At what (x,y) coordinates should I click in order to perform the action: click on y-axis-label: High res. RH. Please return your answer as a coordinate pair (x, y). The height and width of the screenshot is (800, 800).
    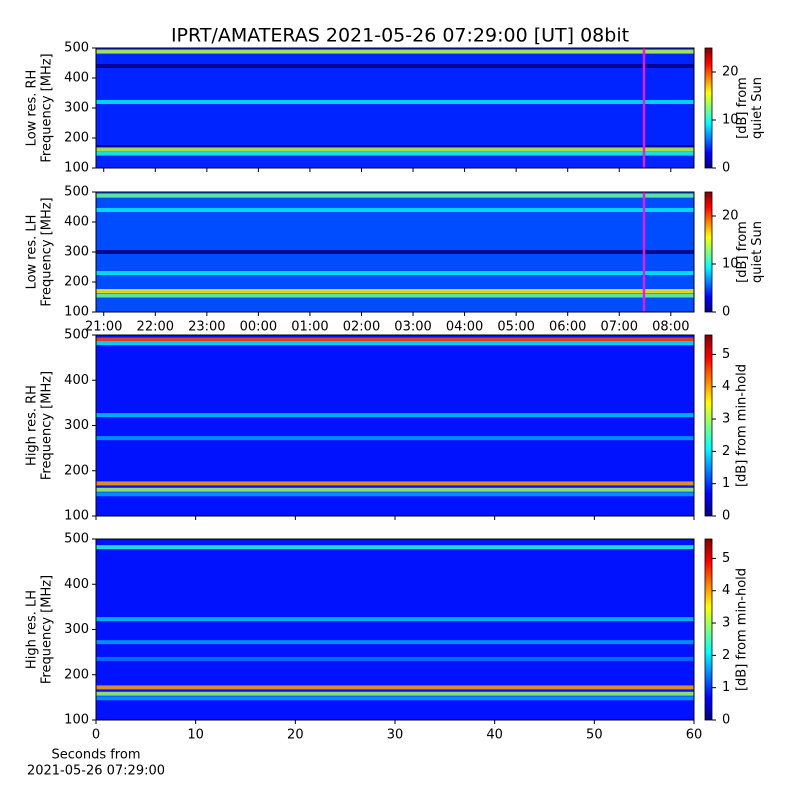
    Looking at the image, I should click on (32, 425).